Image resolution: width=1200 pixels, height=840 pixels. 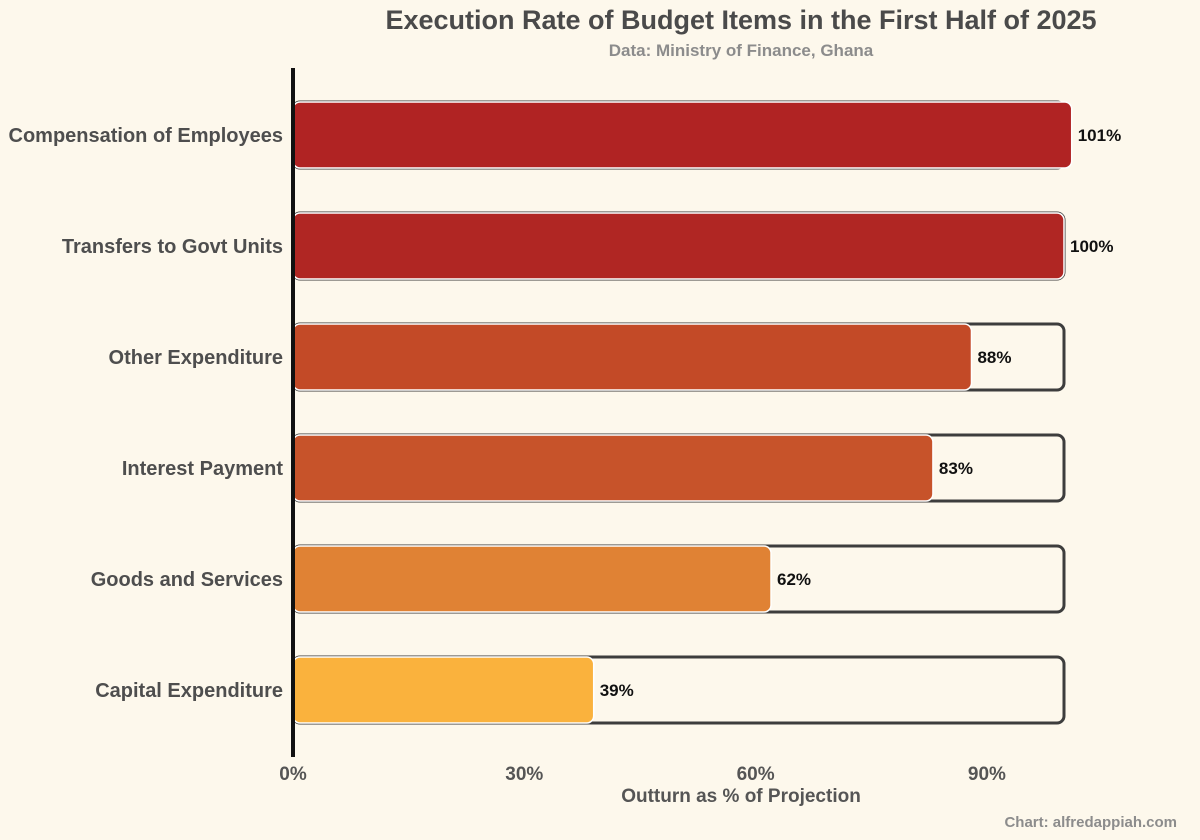 What do you see at coordinates (189, 691) in the screenshot?
I see `category-label: Capital Expenditure` at bounding box center [189, 691].